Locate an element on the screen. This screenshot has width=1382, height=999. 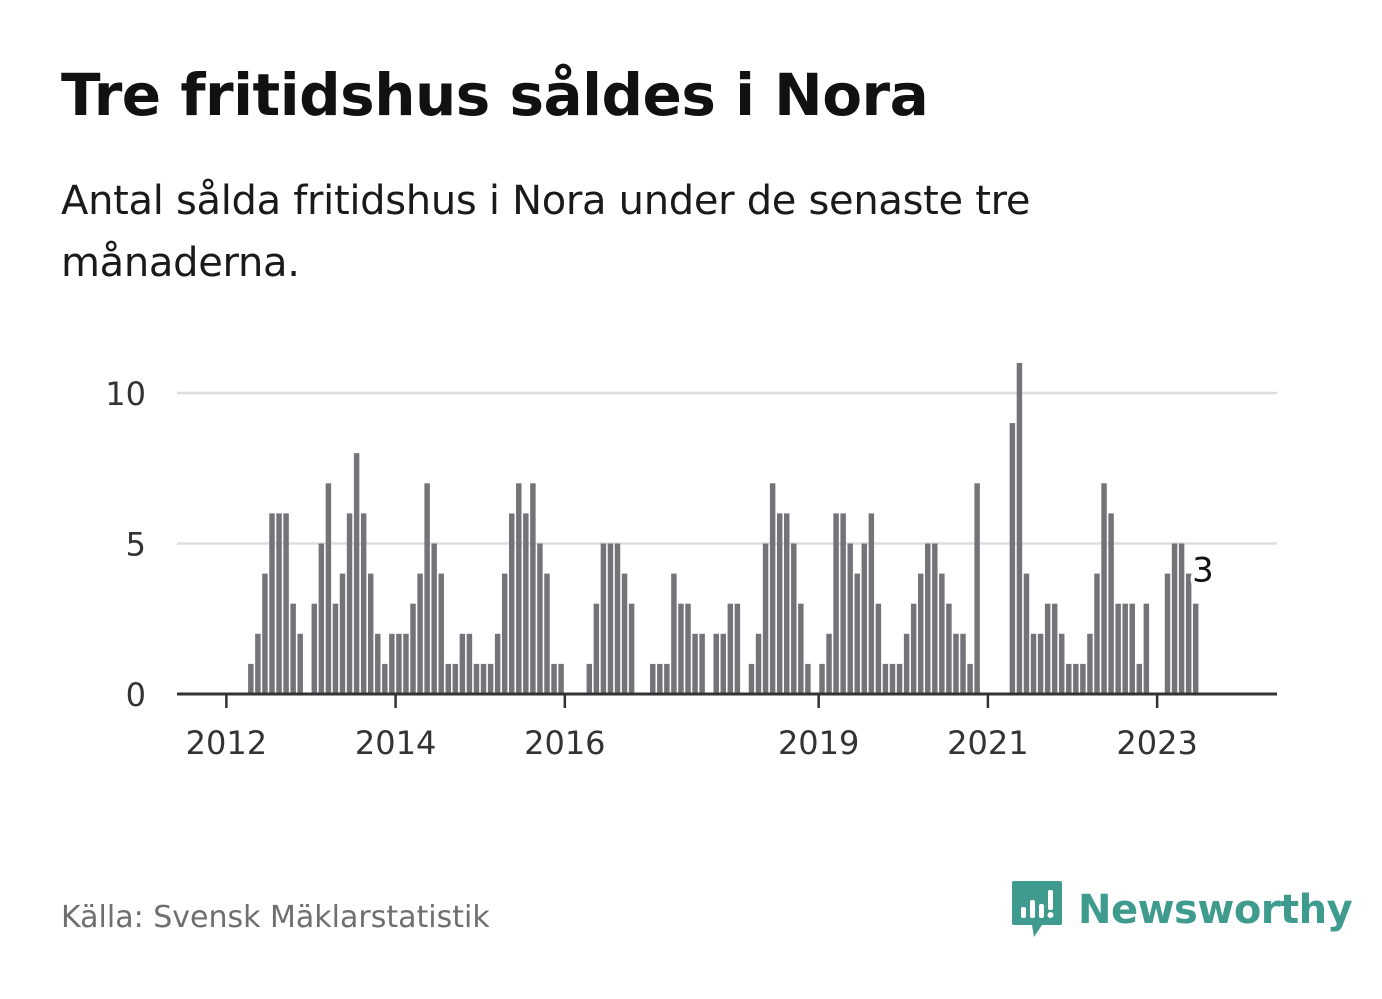
y-axis-ticks: 0 5 10 is located at coordinates (125, 544).